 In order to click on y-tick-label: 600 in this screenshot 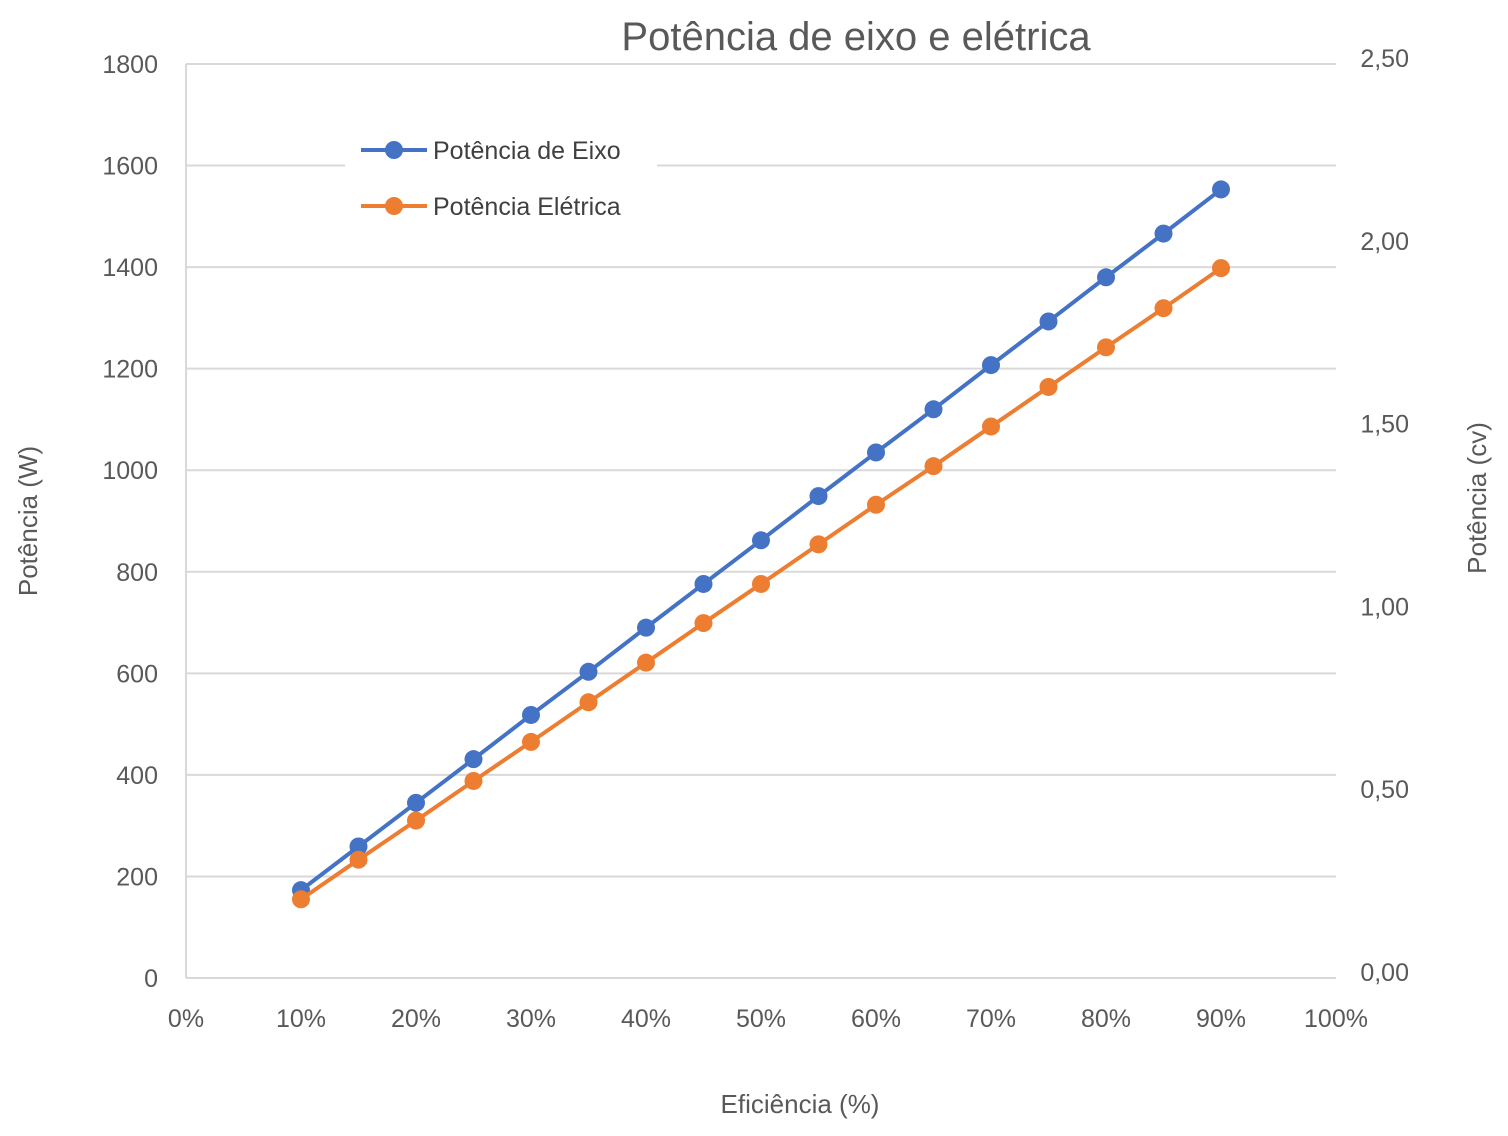, I will do `click(137, 674)`.